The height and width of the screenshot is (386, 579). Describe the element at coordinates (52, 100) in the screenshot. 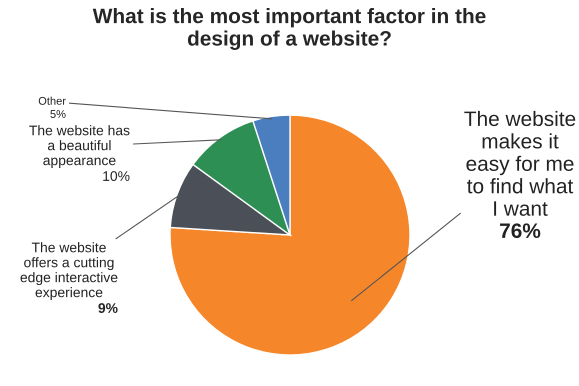

I see `slice-label: Other` at that location.